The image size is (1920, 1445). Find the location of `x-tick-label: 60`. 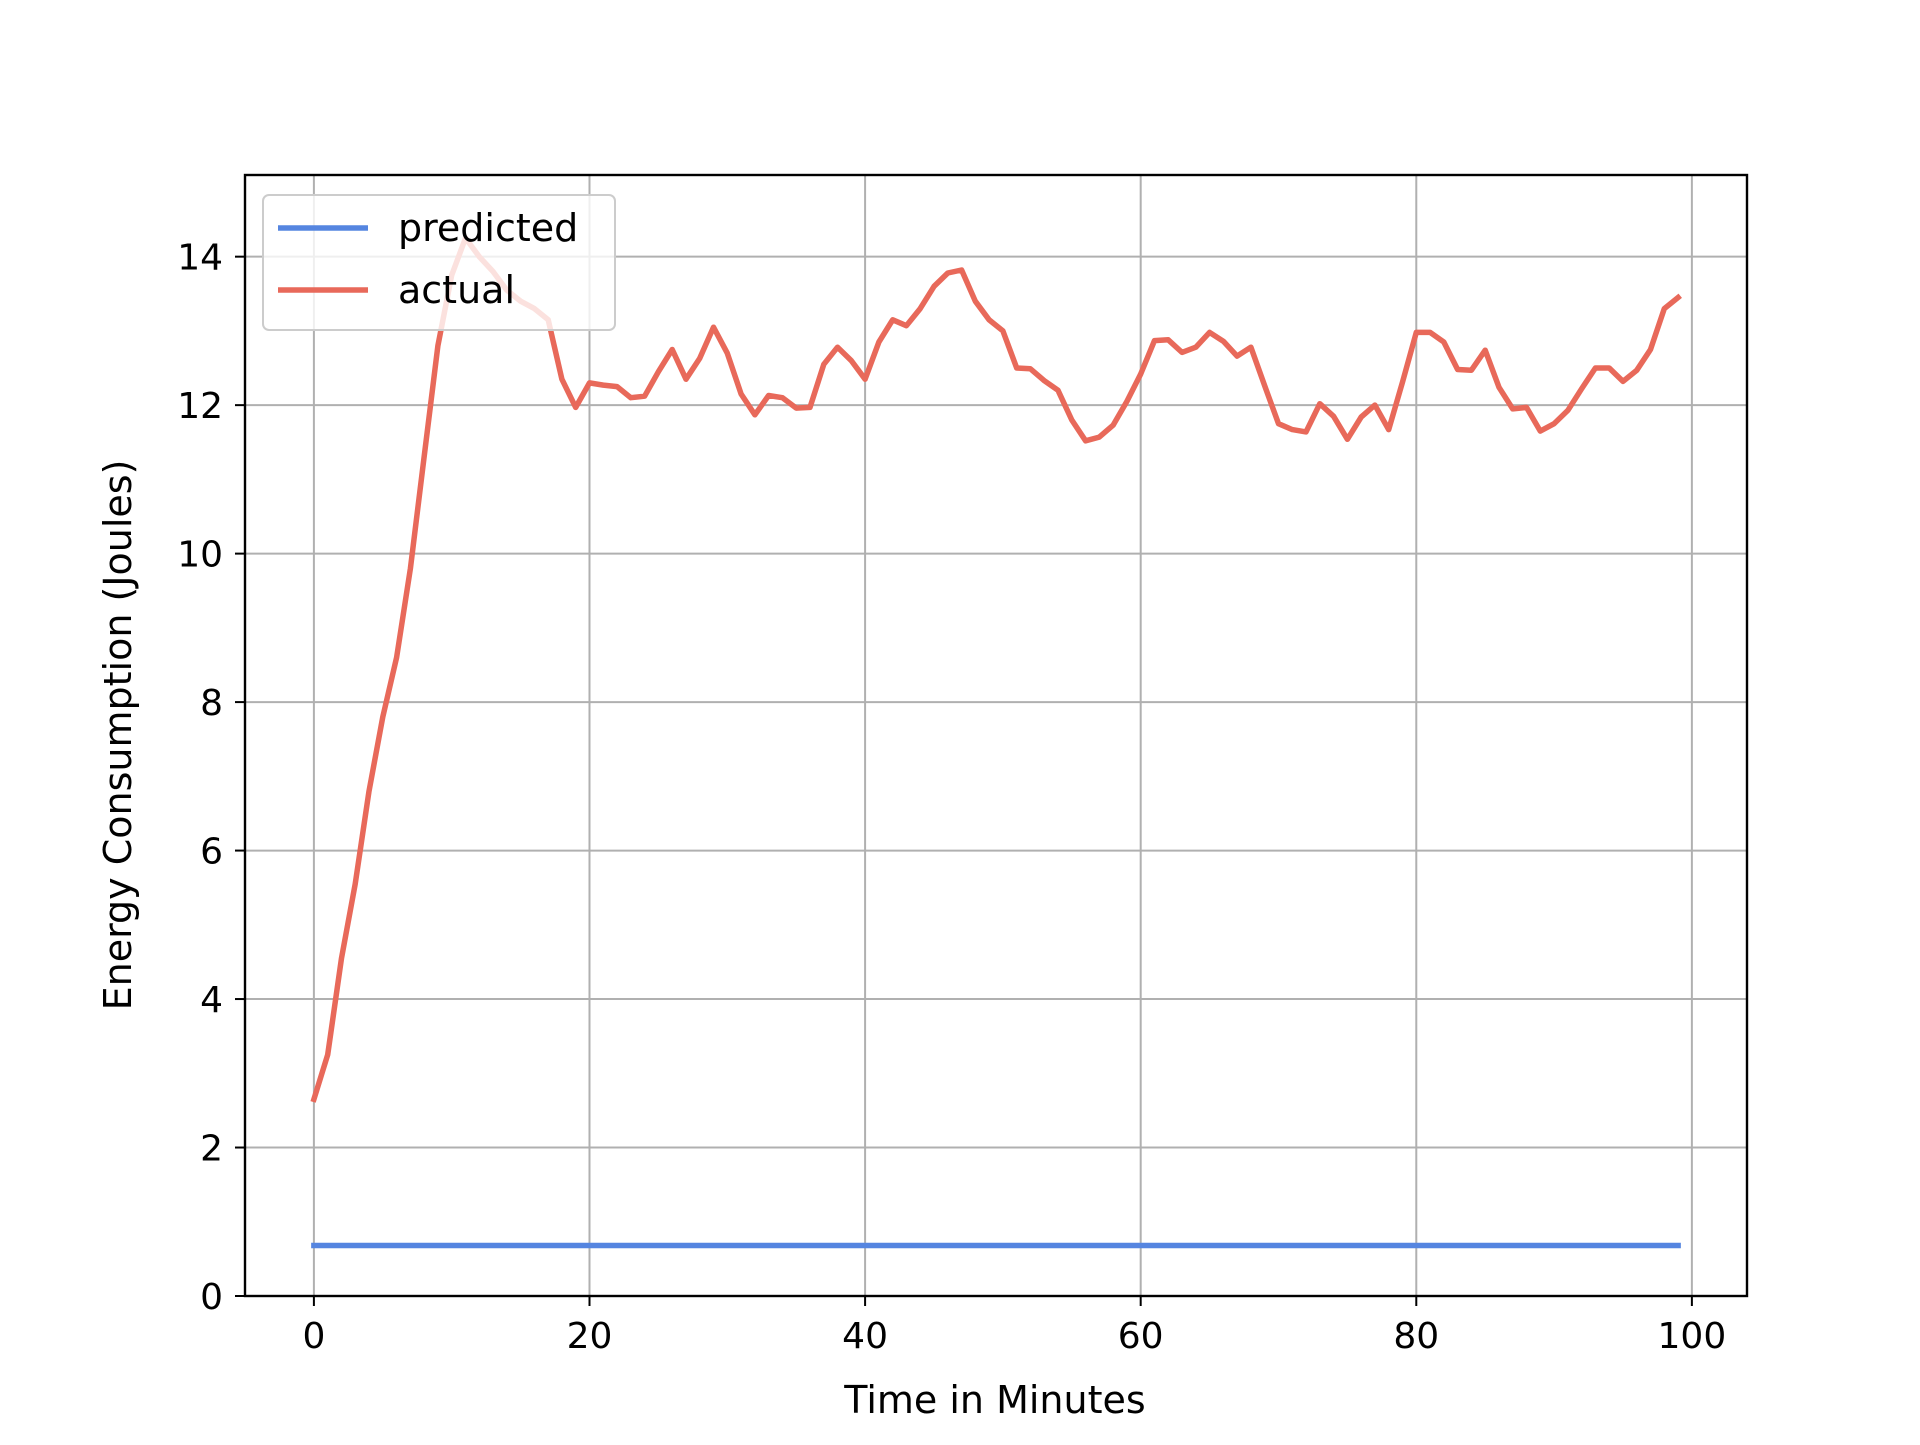

x-tick-label: 60 is located at coordinates (1141, 1336).